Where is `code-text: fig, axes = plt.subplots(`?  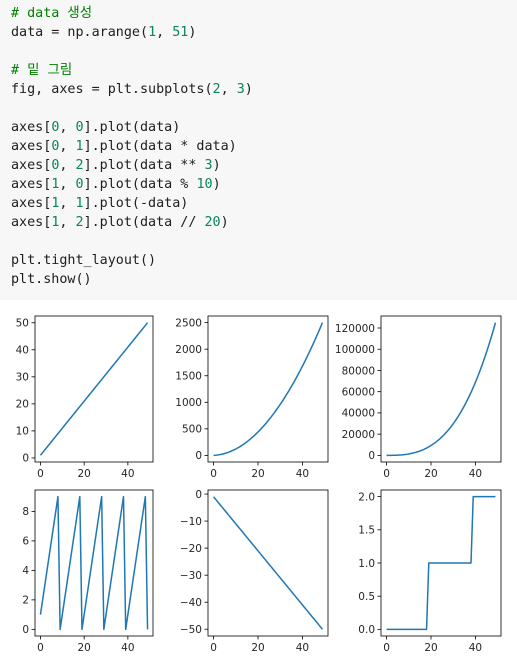
code-text: fig, axes = plt.subplots( is located at coordinates (112, 89).